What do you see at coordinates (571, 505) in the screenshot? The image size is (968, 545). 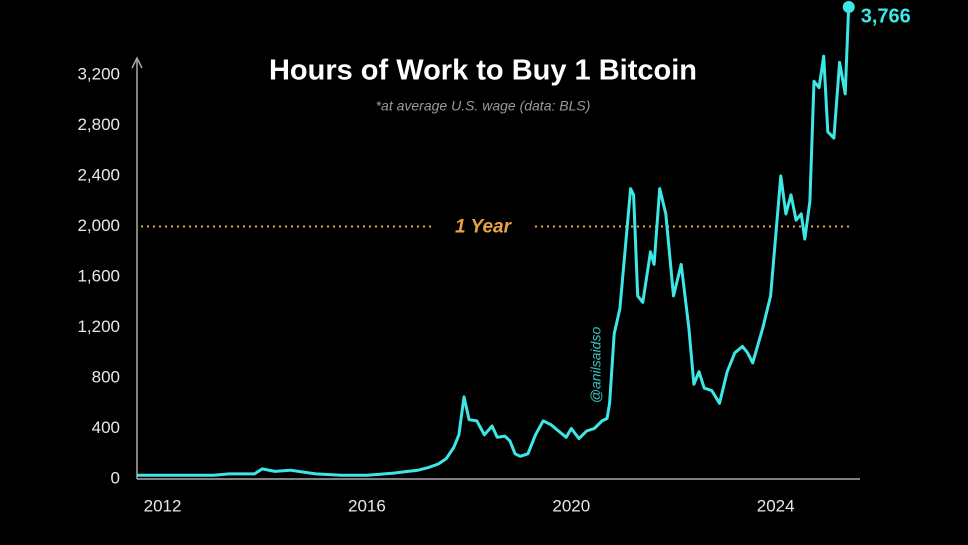 I see `x-tick-label: 2020` at bounding box center [571, 505].